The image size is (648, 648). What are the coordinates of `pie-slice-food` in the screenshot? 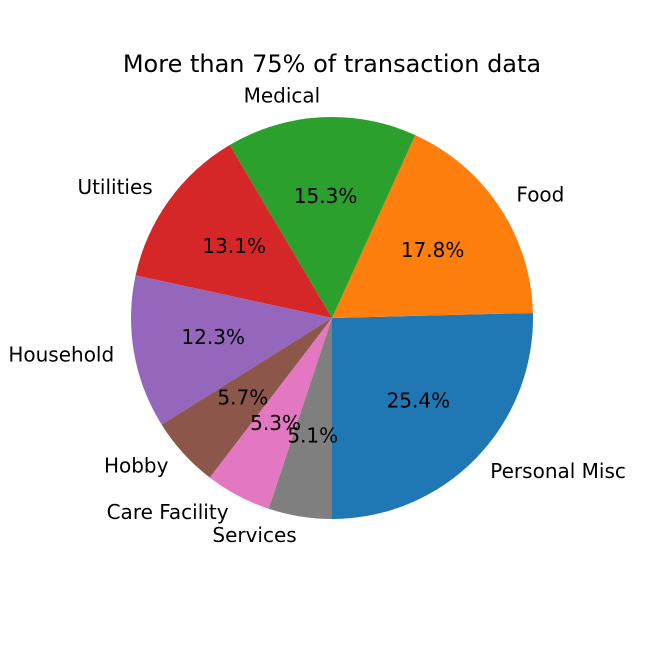 It's located at (432, 226).